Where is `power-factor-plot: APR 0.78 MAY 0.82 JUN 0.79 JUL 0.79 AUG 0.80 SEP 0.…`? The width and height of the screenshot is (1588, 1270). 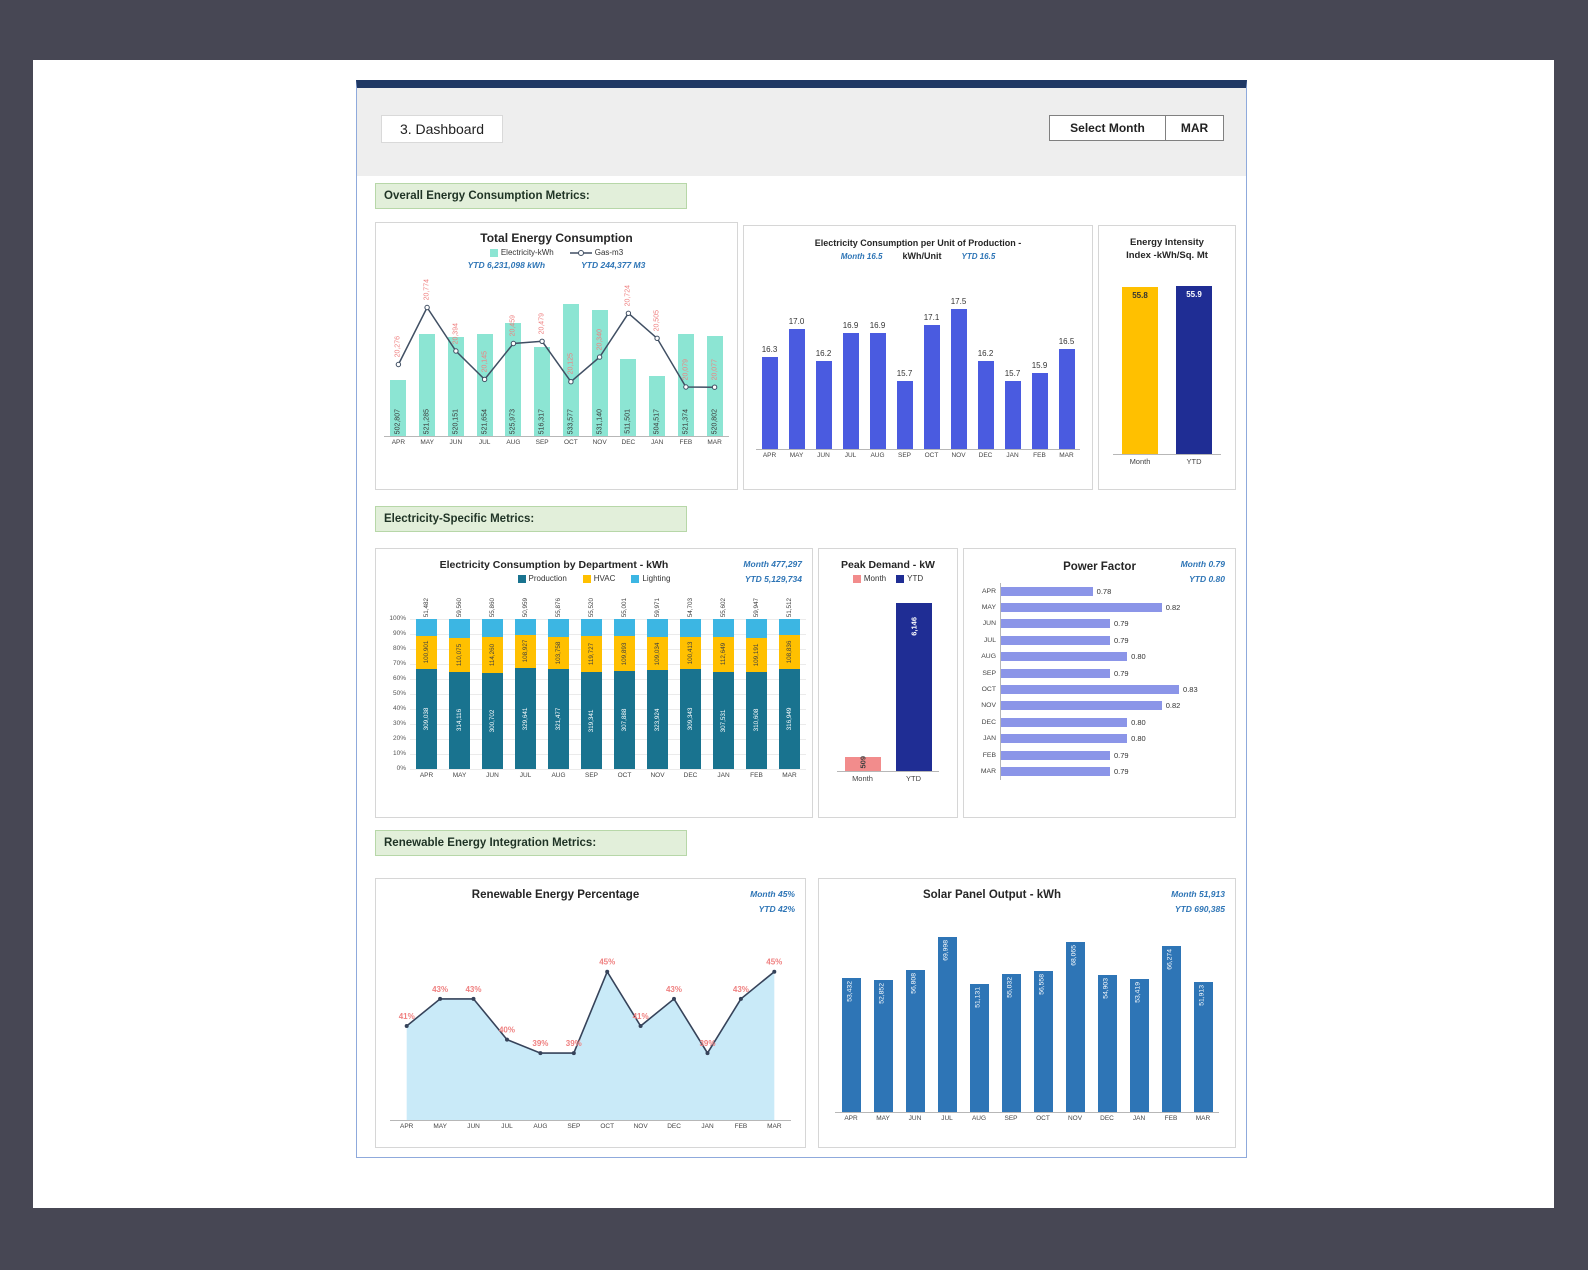
power-factor-plot: APR 0.78 MAY 0.82 JUN 0.79 JUL 0.79 AUG 0.80 SEP 0.… is located at coordinates (1096, 681).